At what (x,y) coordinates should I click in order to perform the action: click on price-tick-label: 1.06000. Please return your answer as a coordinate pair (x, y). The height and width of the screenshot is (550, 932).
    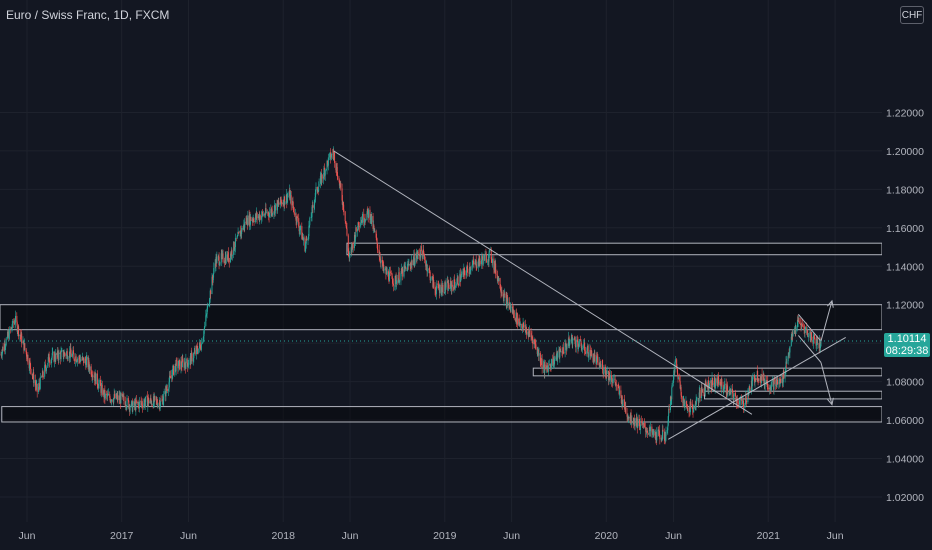
    Looking at the image, I should click on (905, 421).